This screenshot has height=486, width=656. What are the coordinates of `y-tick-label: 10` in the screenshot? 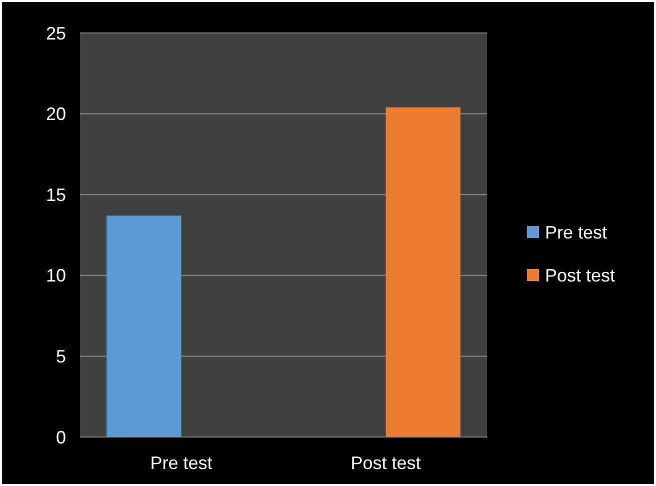 It's located at (56, 276).